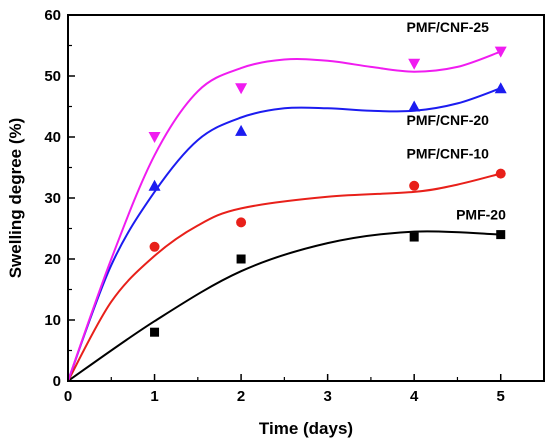 The height and width of the screenshot is (441, 550). Describe the element at coordinates (52, 320) in the screenshot. I see `y-tick-label: 10` at that location.